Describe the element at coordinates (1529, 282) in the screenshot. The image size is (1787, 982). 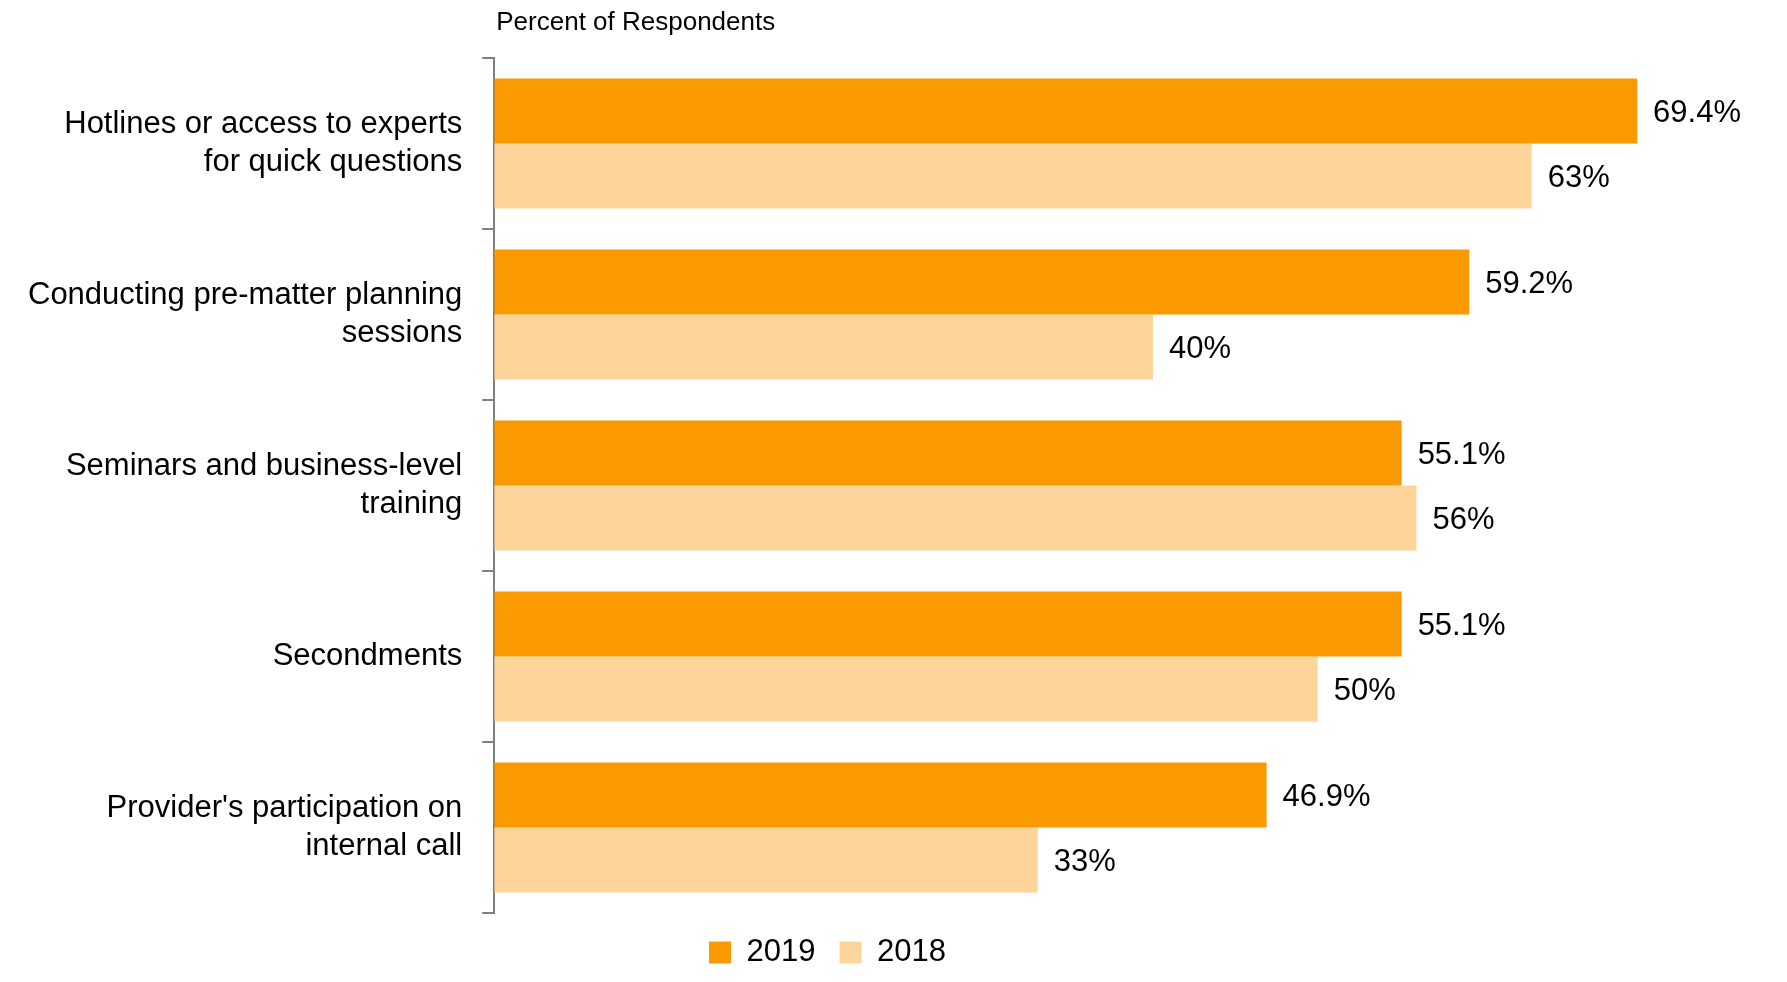
I see `data-label: 59.2%` at that location.